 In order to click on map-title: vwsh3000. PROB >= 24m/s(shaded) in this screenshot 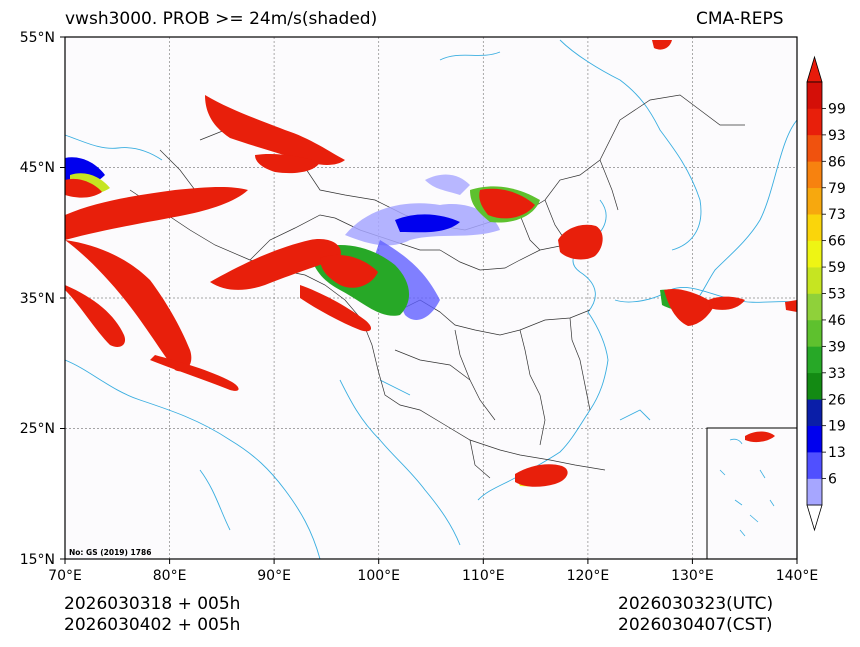, I will do `click(221, 19)`.